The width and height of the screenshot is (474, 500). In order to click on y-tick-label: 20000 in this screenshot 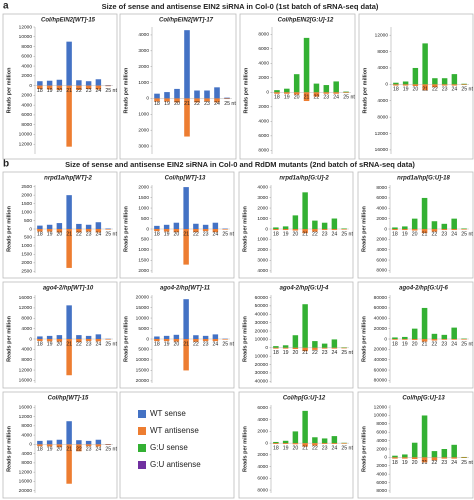, I will do `click(381, 329)`.